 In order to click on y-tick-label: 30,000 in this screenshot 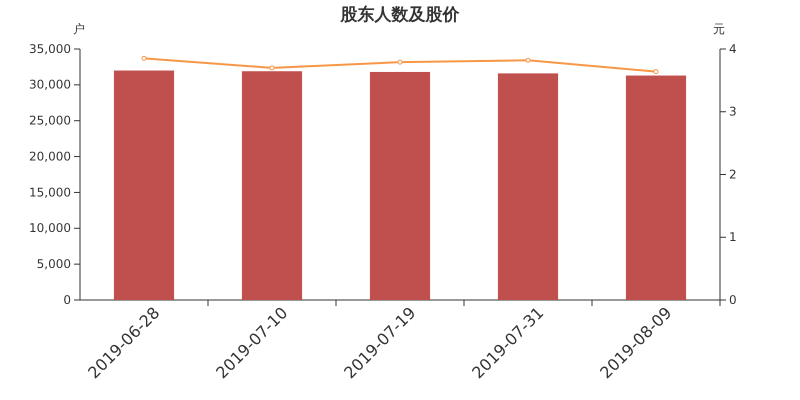, I will do `click(50, 85)`.